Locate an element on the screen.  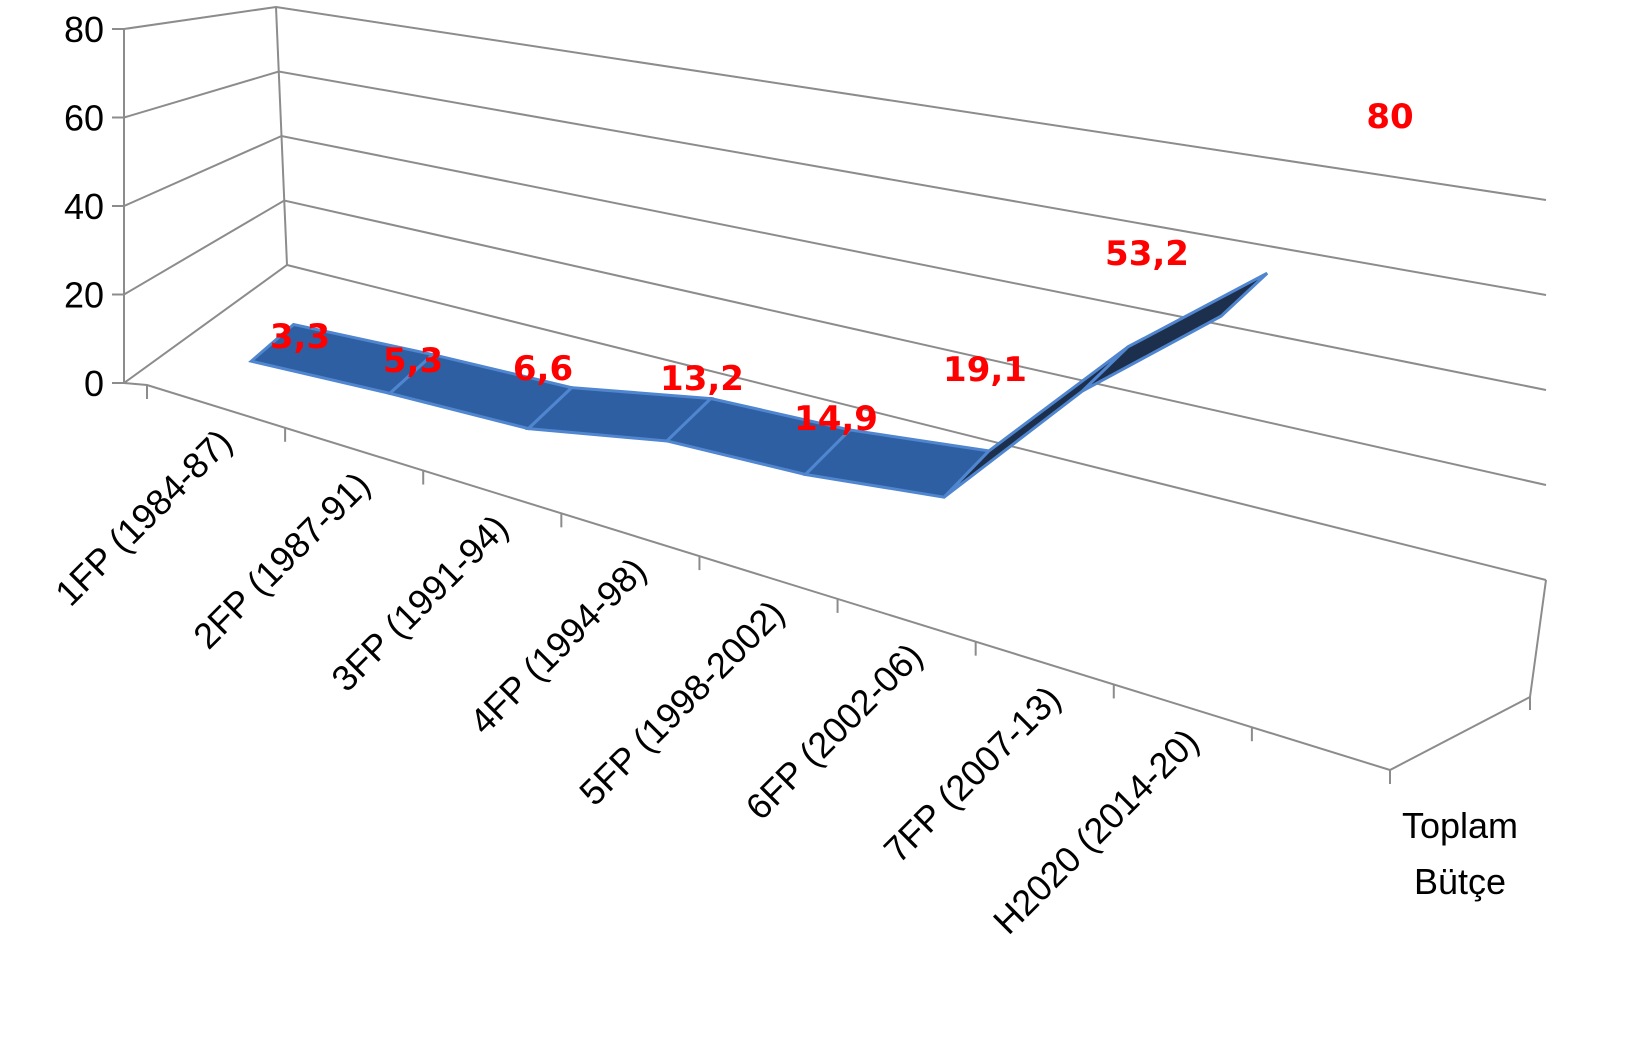
data-label: 19,1 is located at coordinates (985, 370).